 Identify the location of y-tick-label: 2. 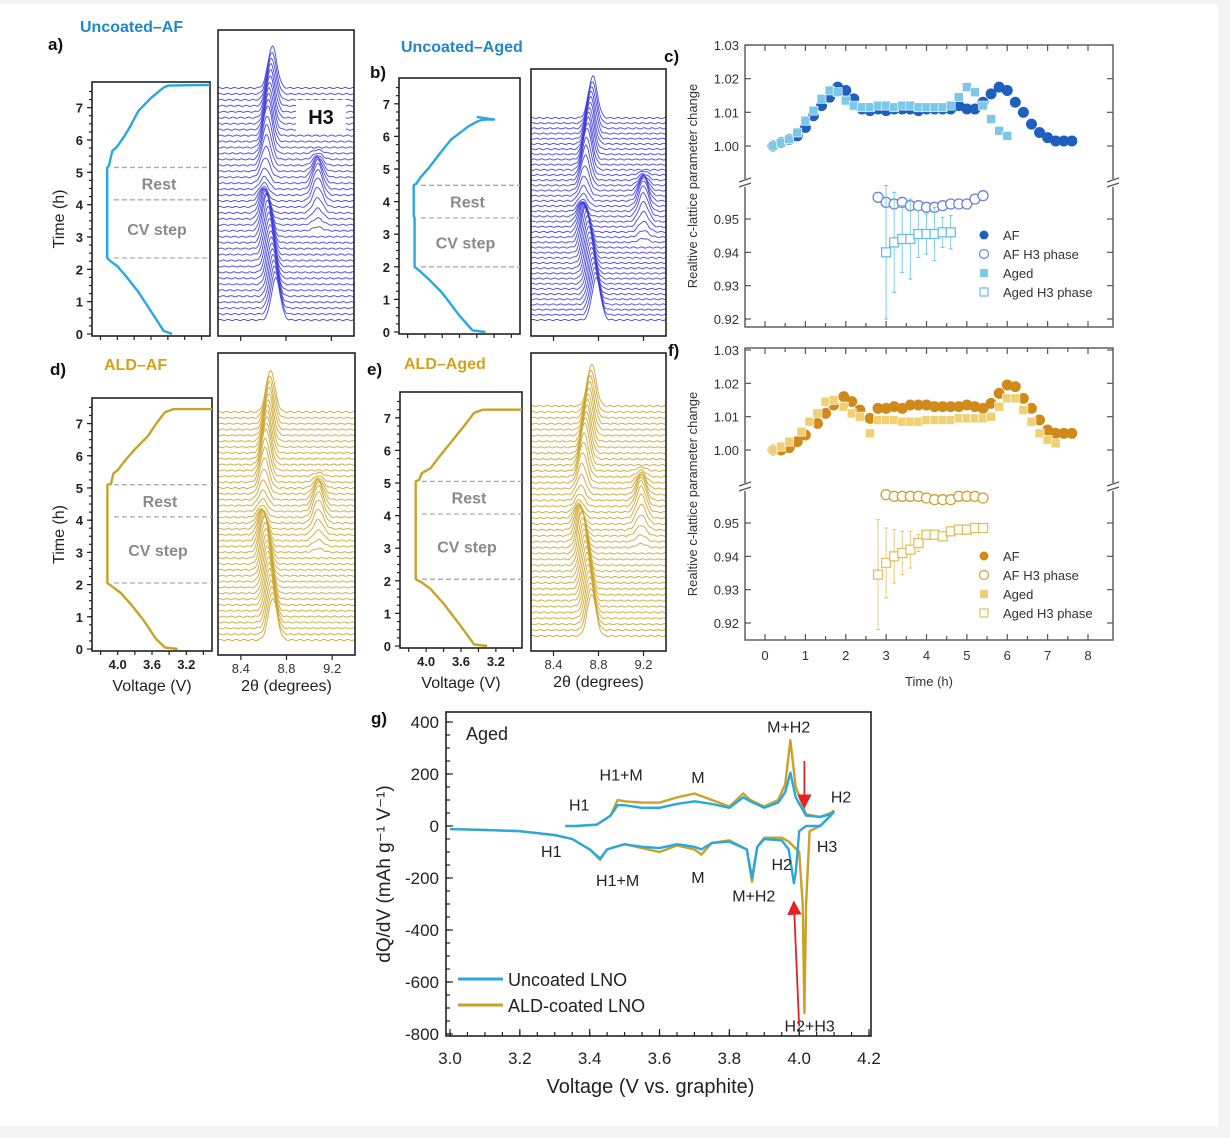
(387, 581).